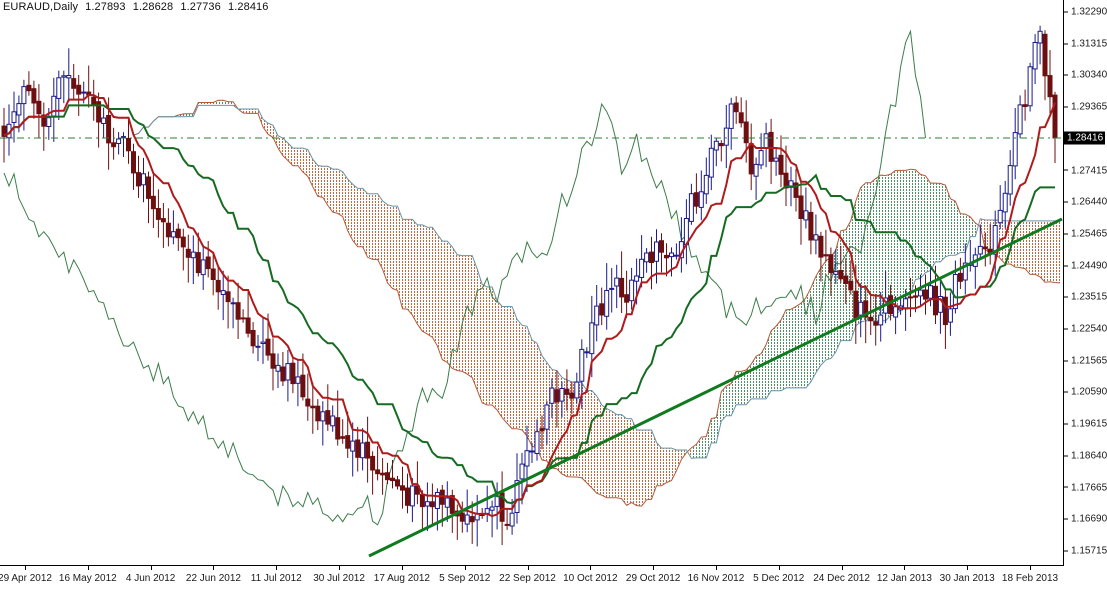 The width and height of the screenshot is (1107, 592). I want to click on date-tick-label: 17 Aug 2012, so click(401, 578).